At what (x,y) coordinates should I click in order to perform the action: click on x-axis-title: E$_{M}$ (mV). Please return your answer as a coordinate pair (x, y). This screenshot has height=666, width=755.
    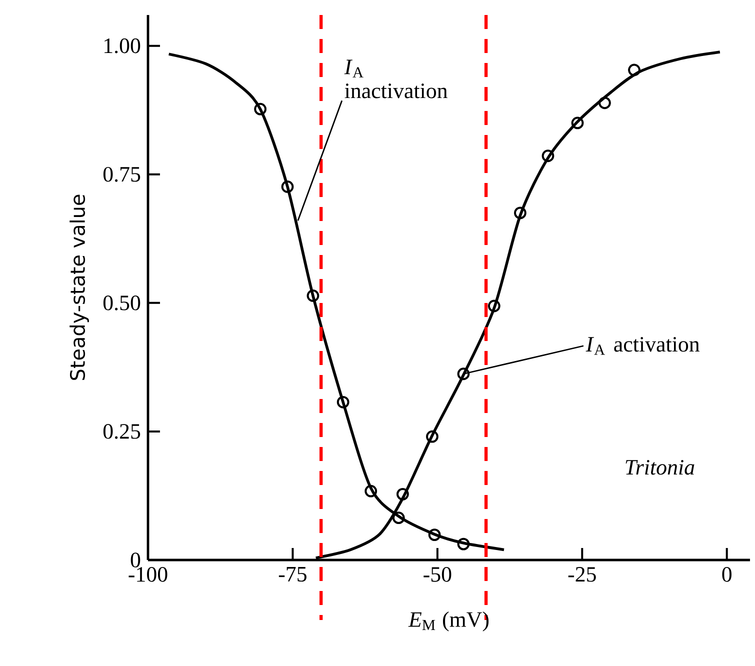
    Looking at the image, I should click on (448, 622).